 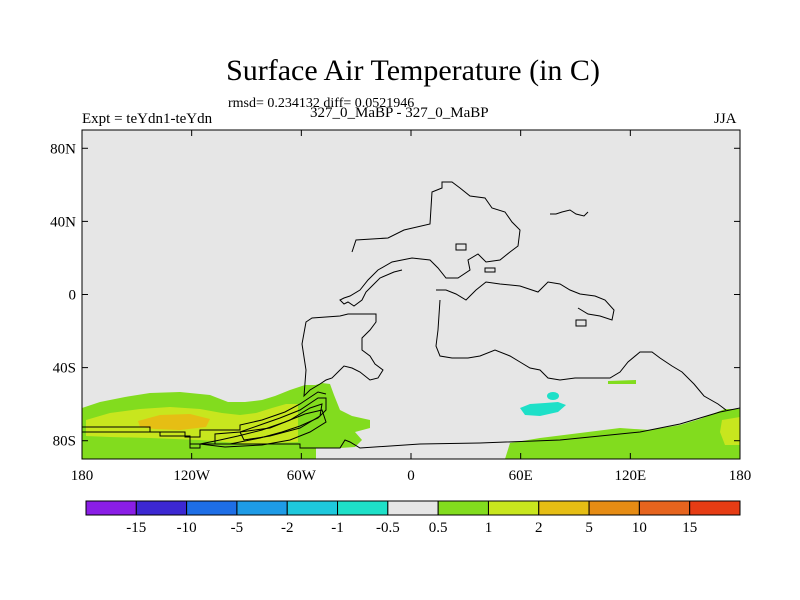 I want to click on colorbar-label: 2, so click(x=539, y=528).